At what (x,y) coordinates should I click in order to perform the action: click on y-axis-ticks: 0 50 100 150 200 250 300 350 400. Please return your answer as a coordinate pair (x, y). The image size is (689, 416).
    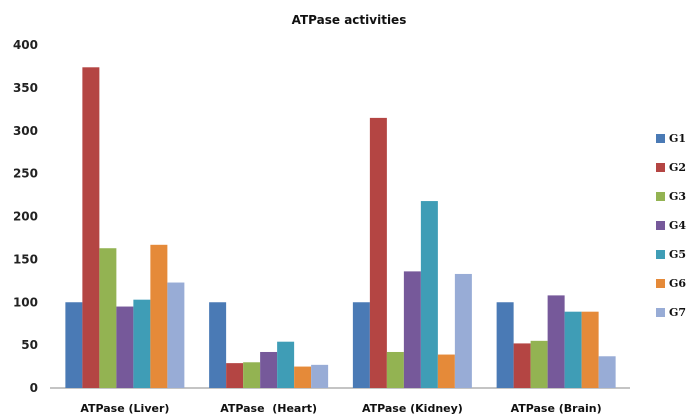
    Looking at the image, I should click on (25, 216).